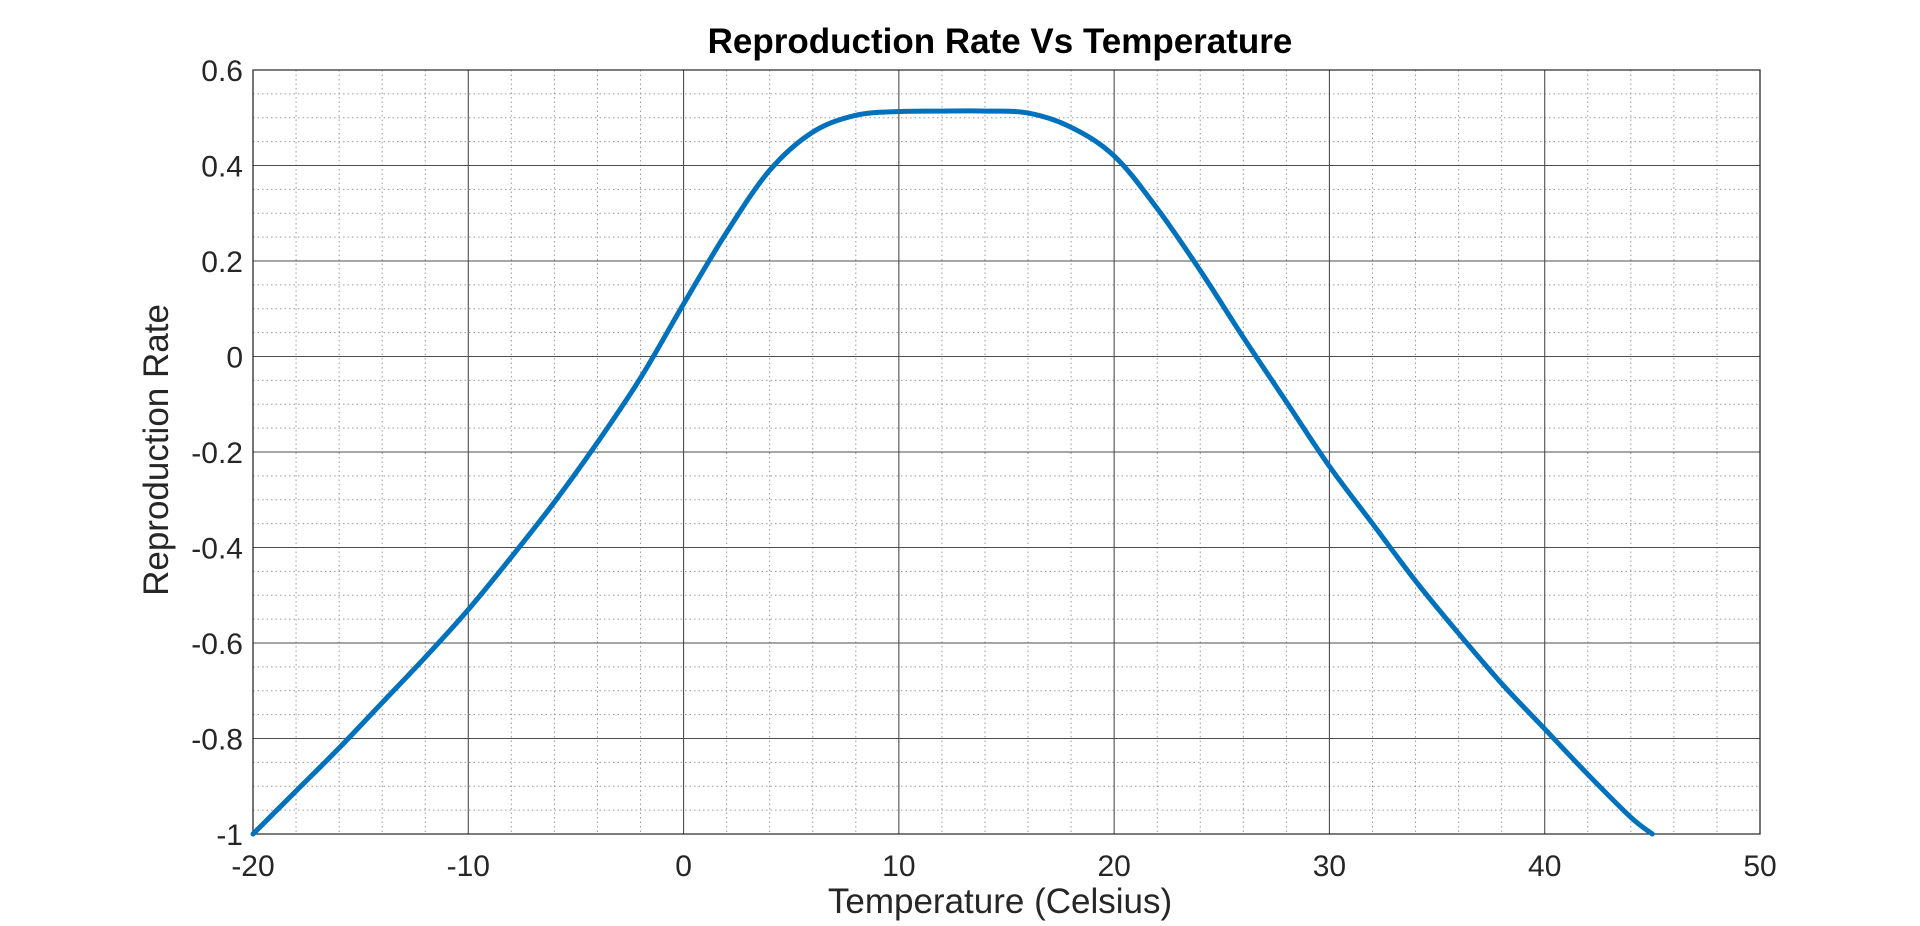  Describe the element at coordinates (1113, 866) in the screenshot. I see `x-tick-label: 20` at that location.